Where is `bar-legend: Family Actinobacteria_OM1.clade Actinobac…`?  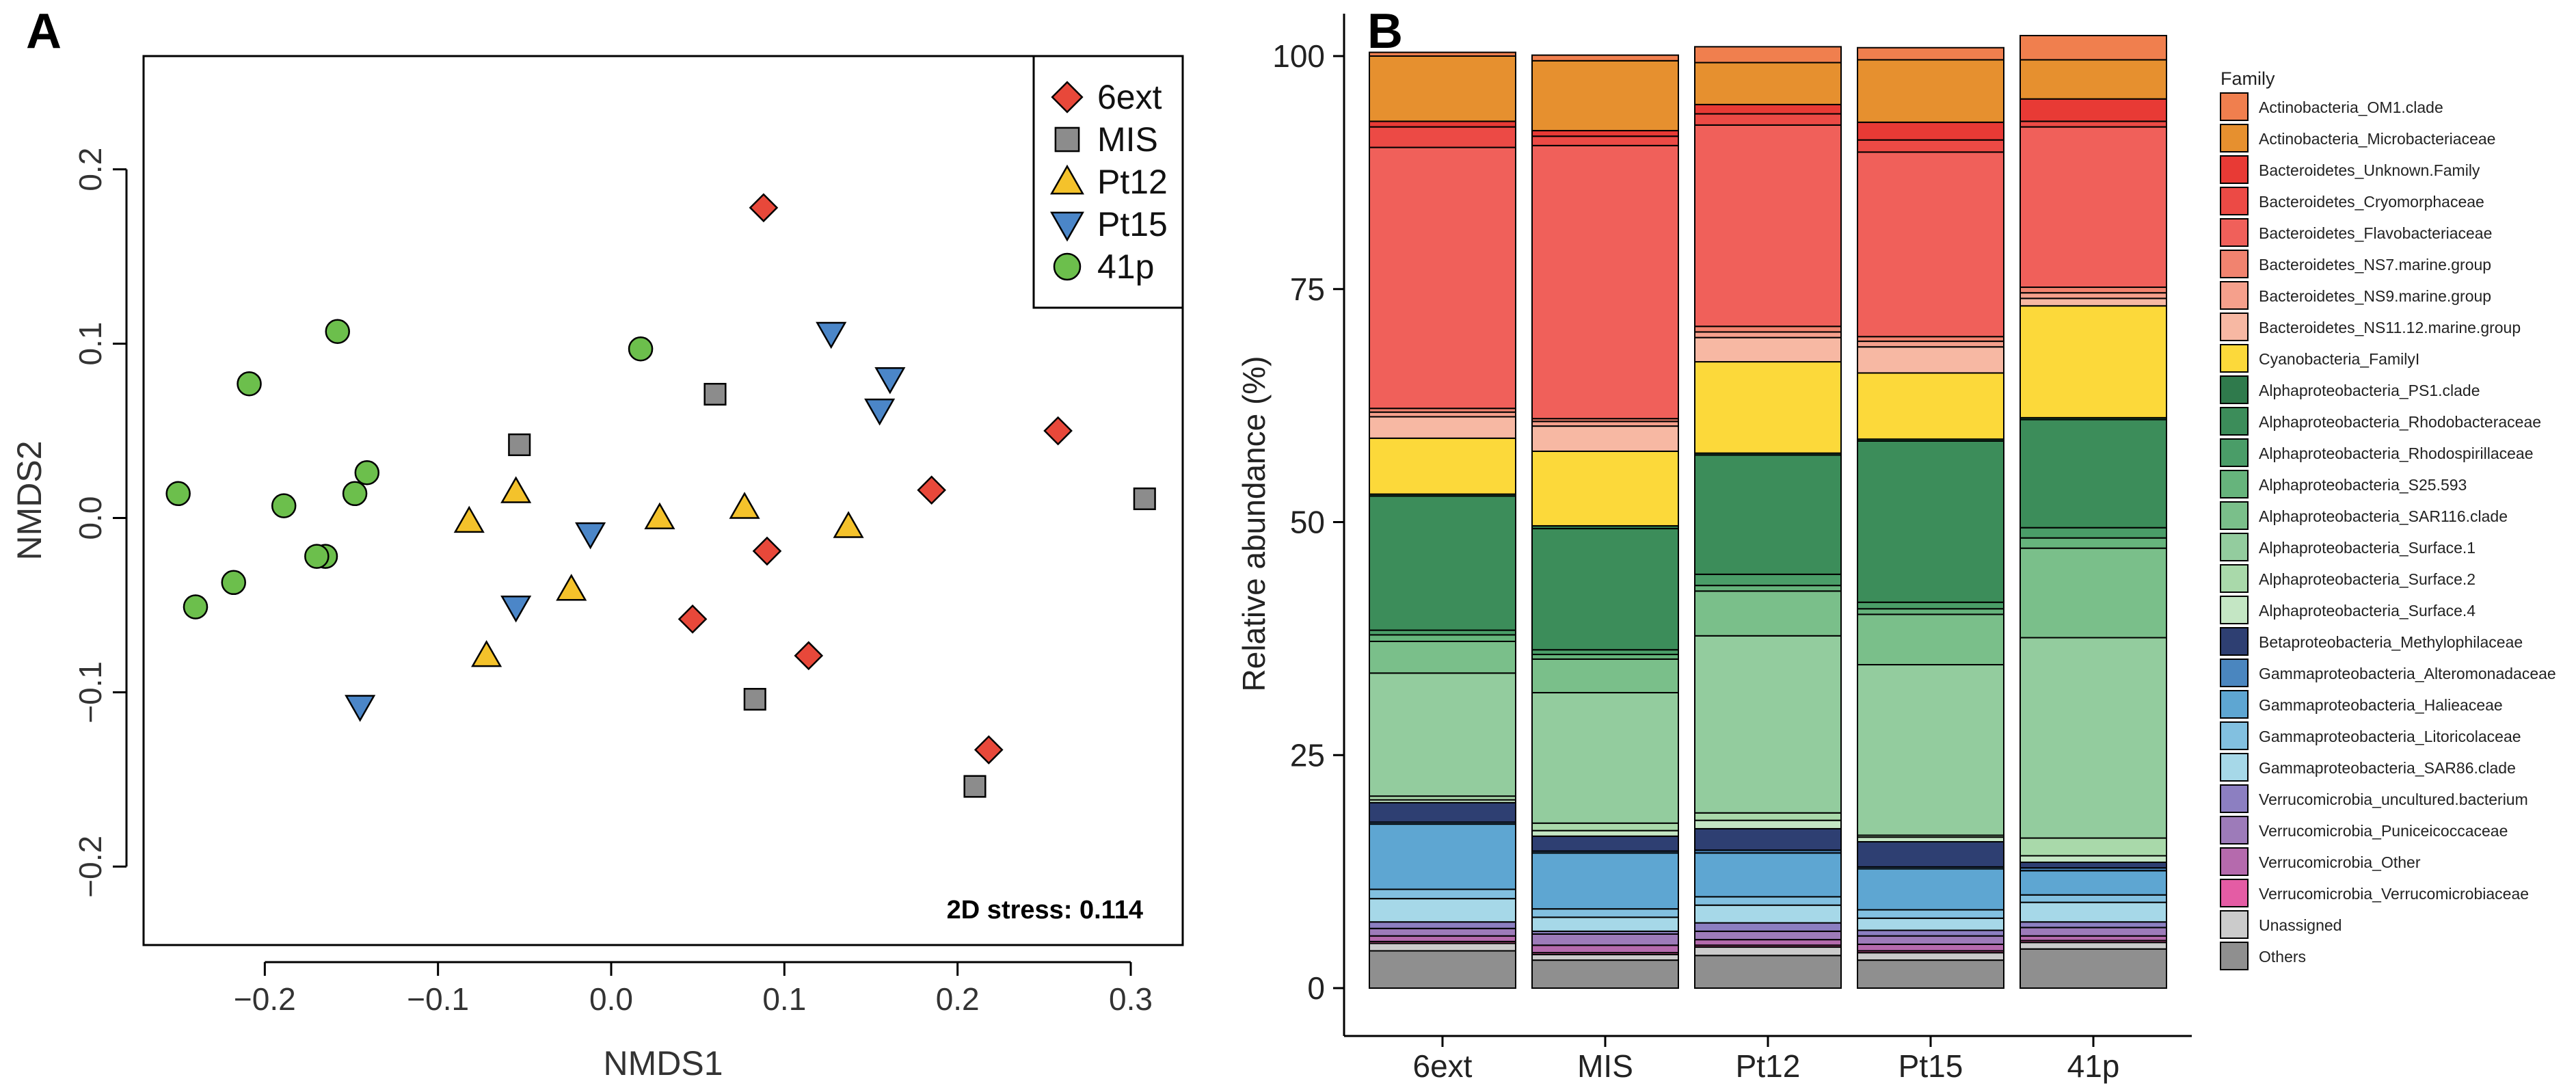 bar-legend: Family Actinobacteria_OM1.clade Actinobac… is located at coordinates (2388, 519).